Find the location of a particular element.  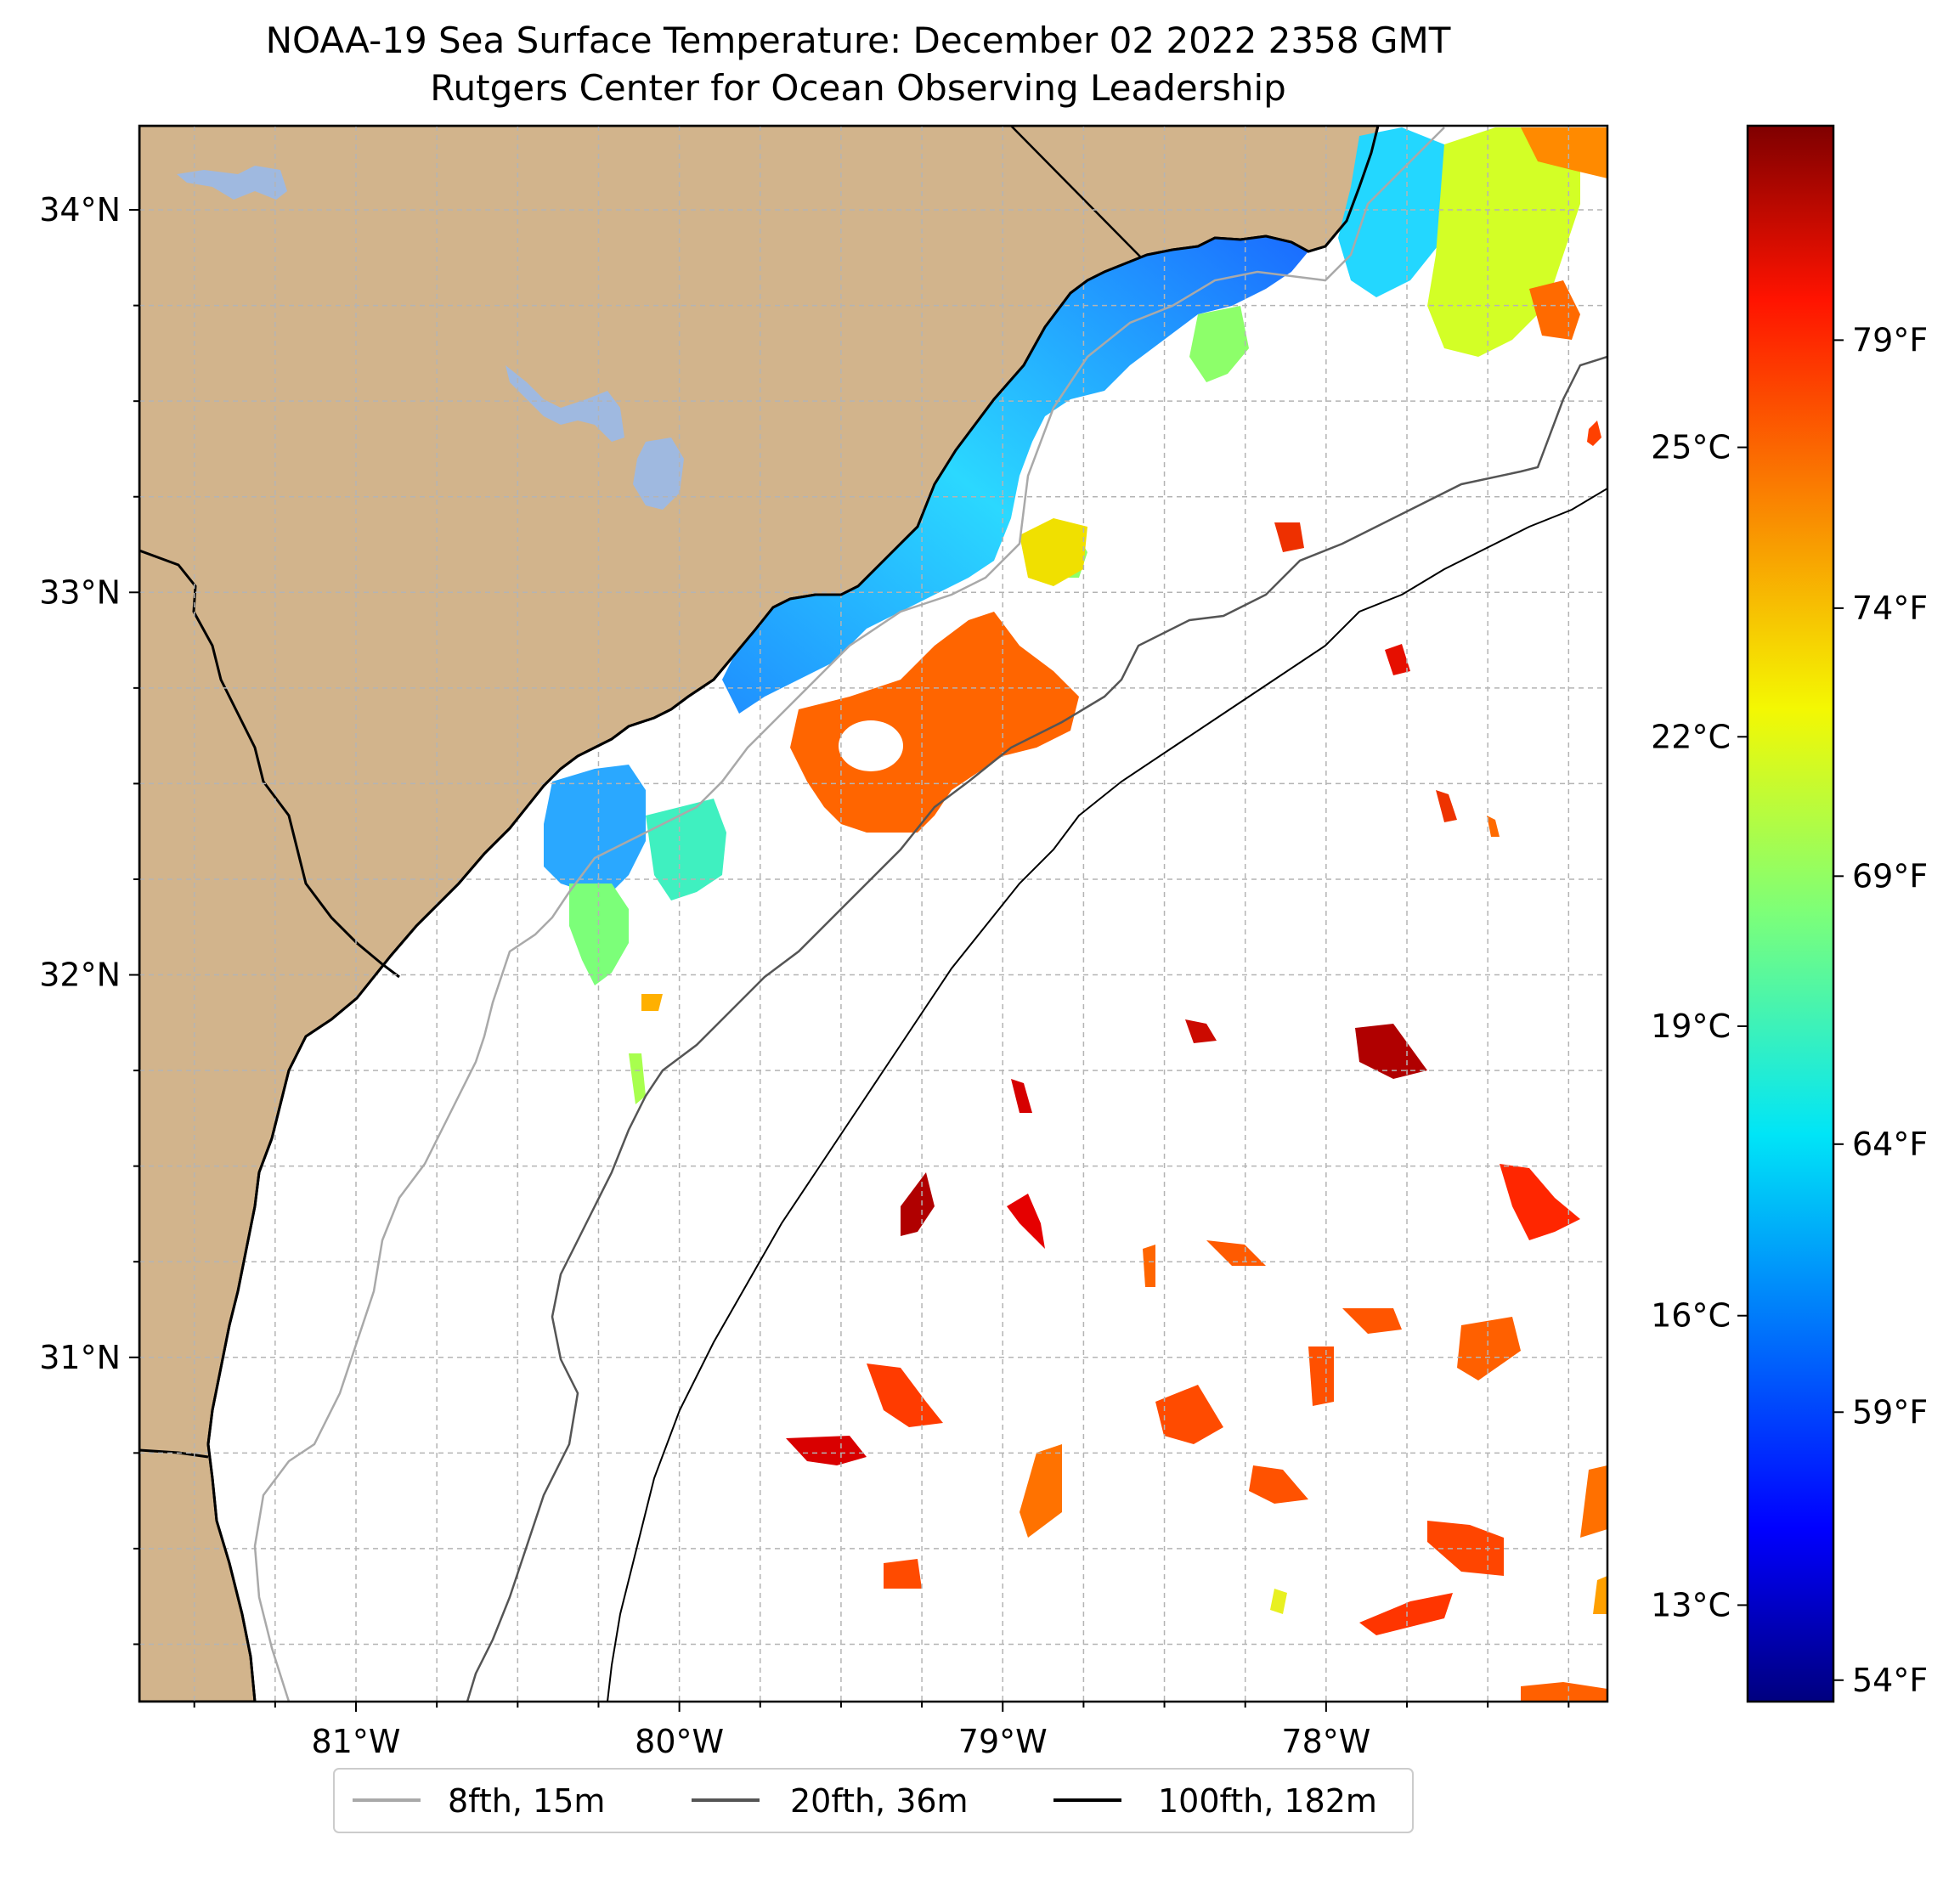

lake-marion is located at coordinates (565, 404).